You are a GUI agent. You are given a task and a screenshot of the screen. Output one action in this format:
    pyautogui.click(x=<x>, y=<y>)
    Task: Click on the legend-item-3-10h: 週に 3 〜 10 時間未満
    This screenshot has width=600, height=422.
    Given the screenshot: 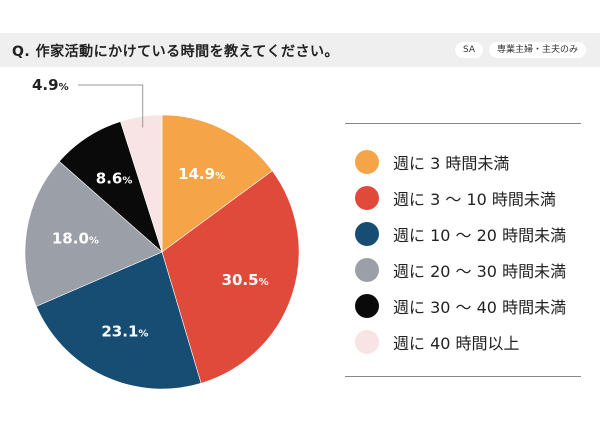 What is the action you would take?
    pyautogui.click(x=463, y=198)
    